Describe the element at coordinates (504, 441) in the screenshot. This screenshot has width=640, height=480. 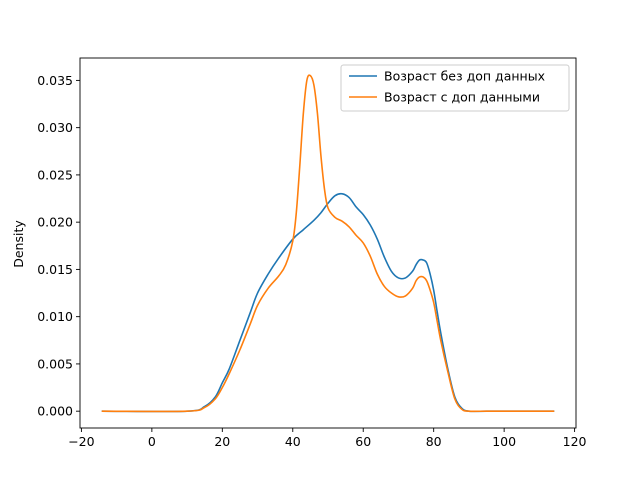
I see `x-tick-label: 100` at that location.